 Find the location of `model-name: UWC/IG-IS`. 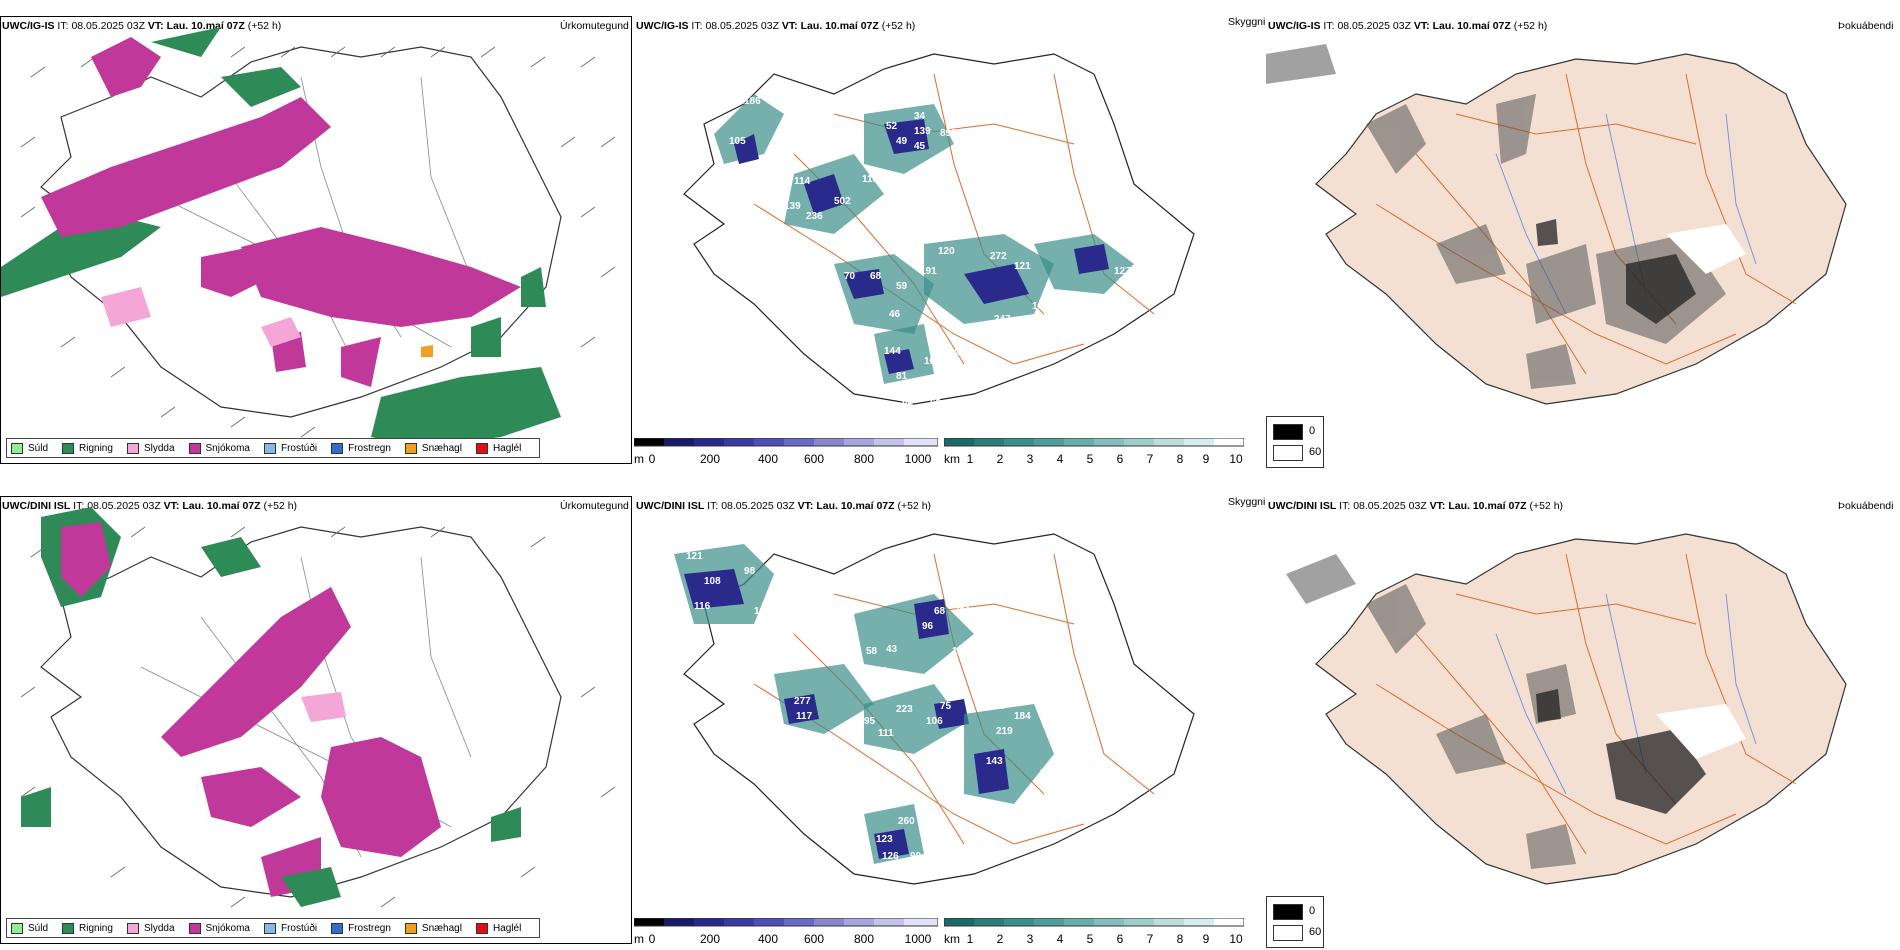

model-name: UWC/IG-IS is located at coordinates (662, 26).